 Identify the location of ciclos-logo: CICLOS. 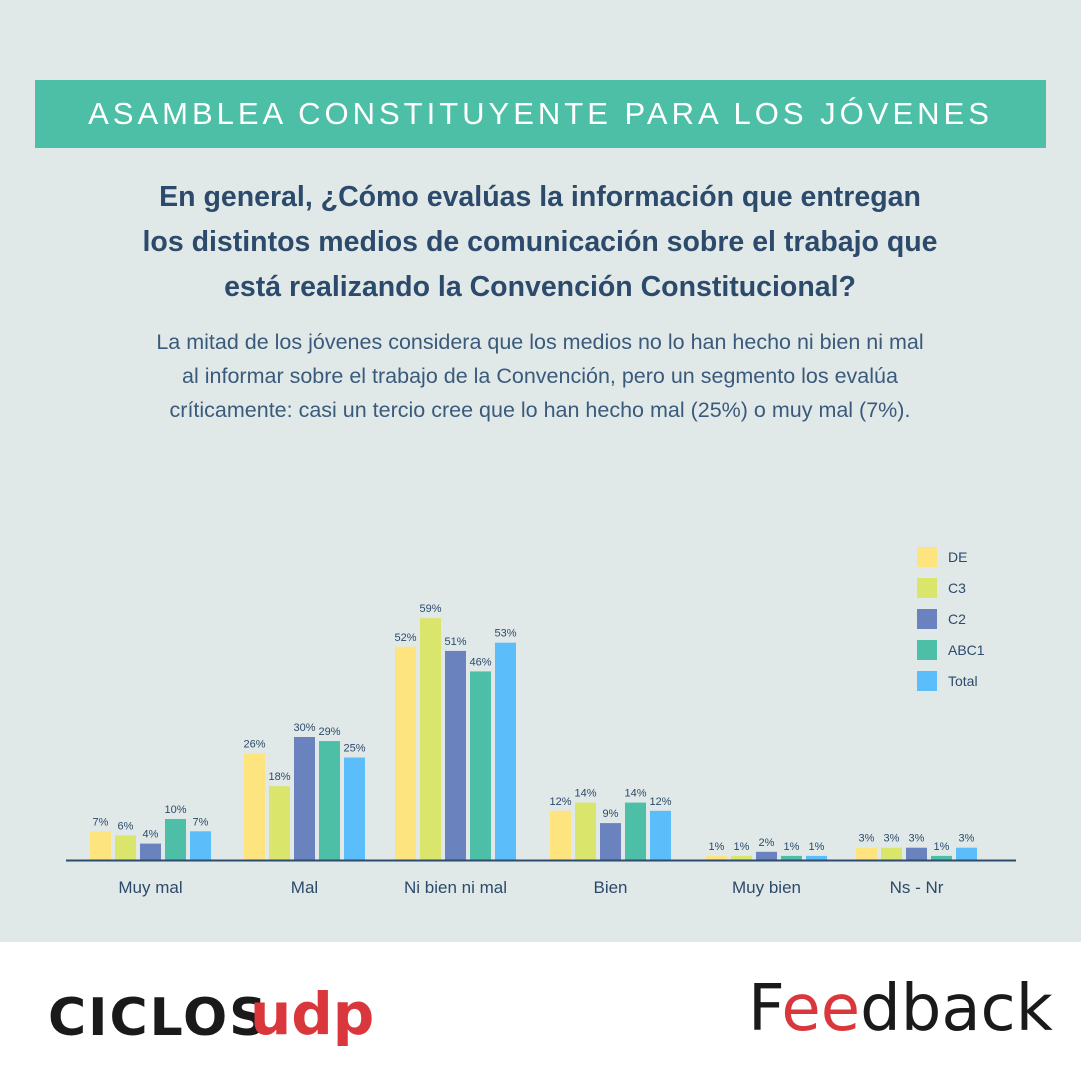
(158, 1018).